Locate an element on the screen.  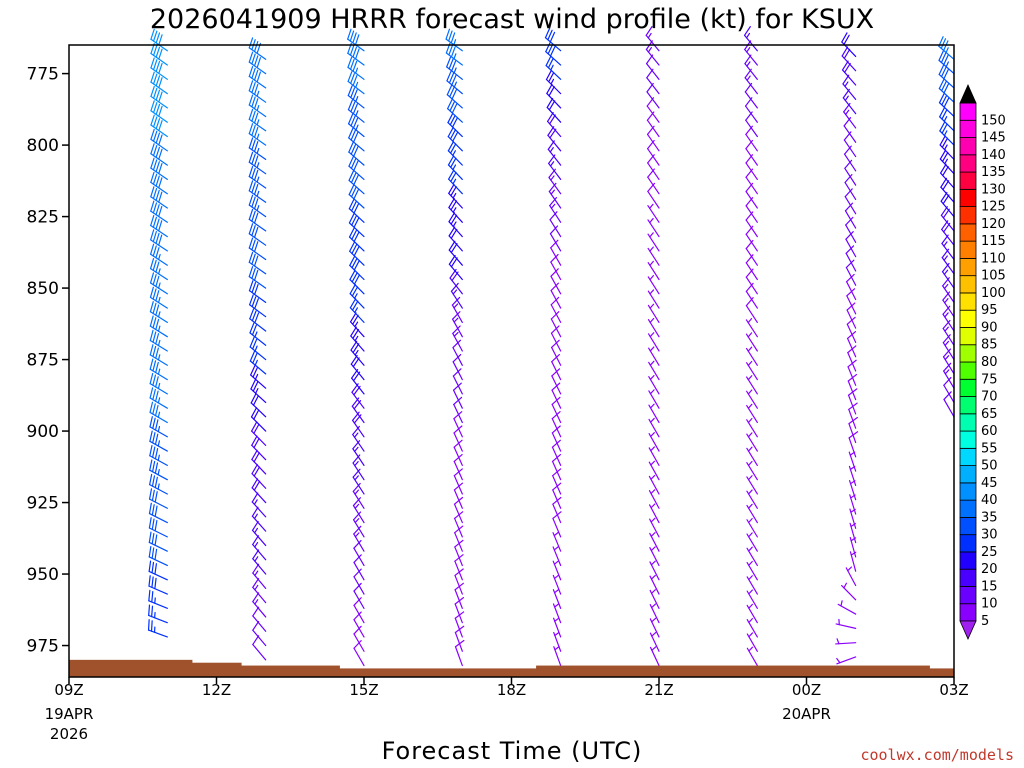
colorbar-label: 10 is located at coordinates (989, 604).